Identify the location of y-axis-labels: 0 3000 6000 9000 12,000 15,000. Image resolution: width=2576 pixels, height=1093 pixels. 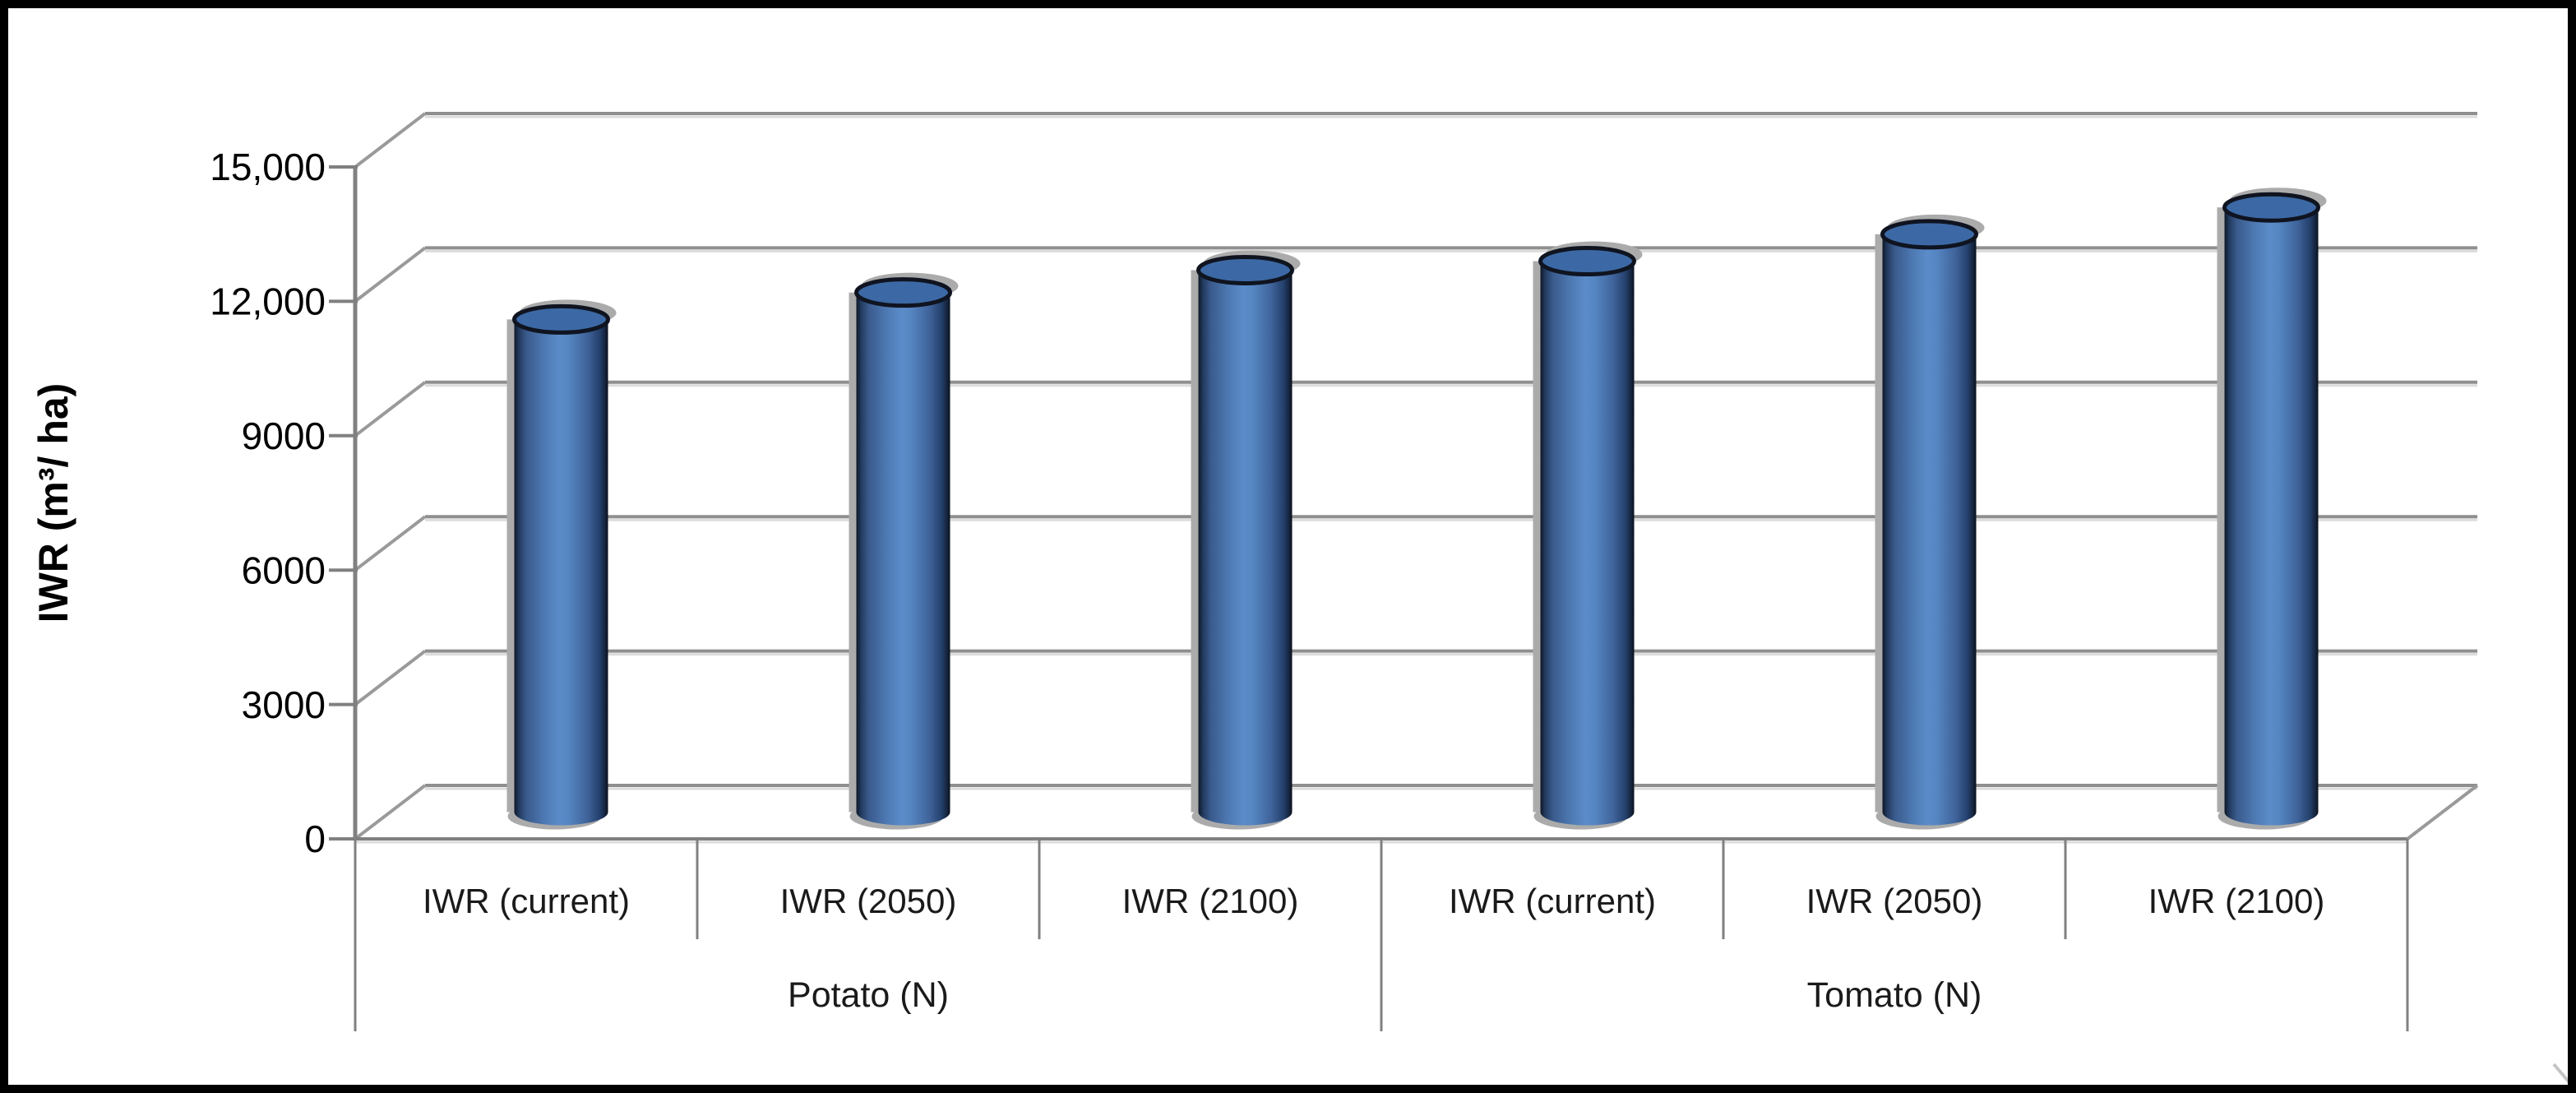
(268, 503).